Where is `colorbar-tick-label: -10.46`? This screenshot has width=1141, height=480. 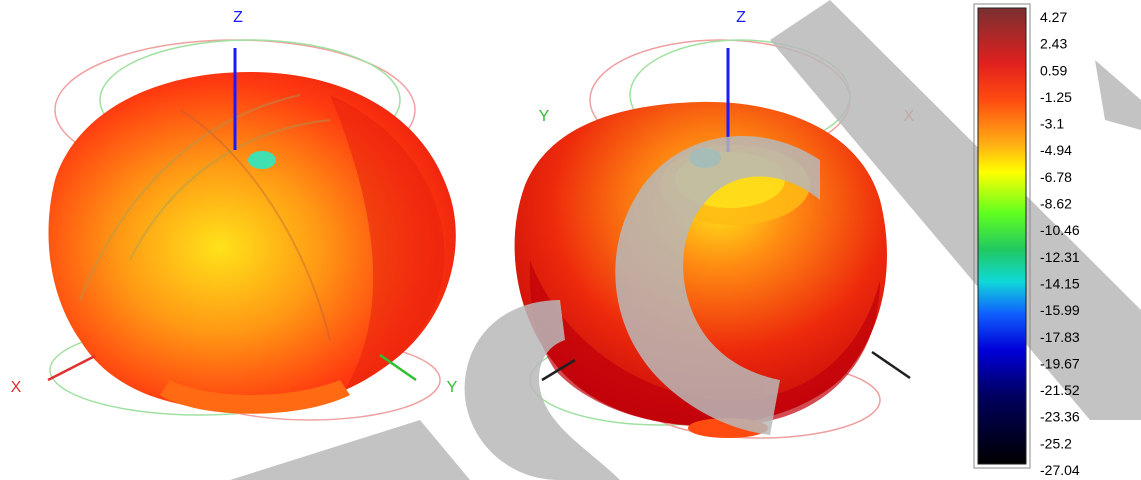 colorbar-tick-label: -10.46 is located at coordinates (1060, 230).